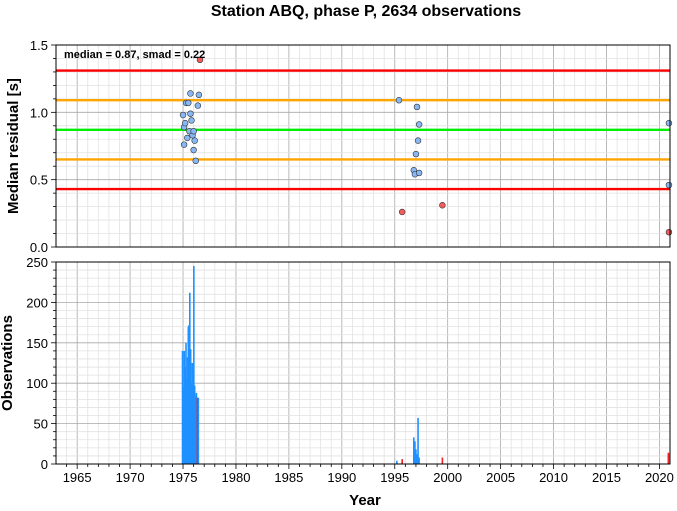 The image size is (677, 511). What do you see at coordinates (183, 477) in the screenshot?
I see `x-tick-label: 1975` at bounding box center [183, 477].